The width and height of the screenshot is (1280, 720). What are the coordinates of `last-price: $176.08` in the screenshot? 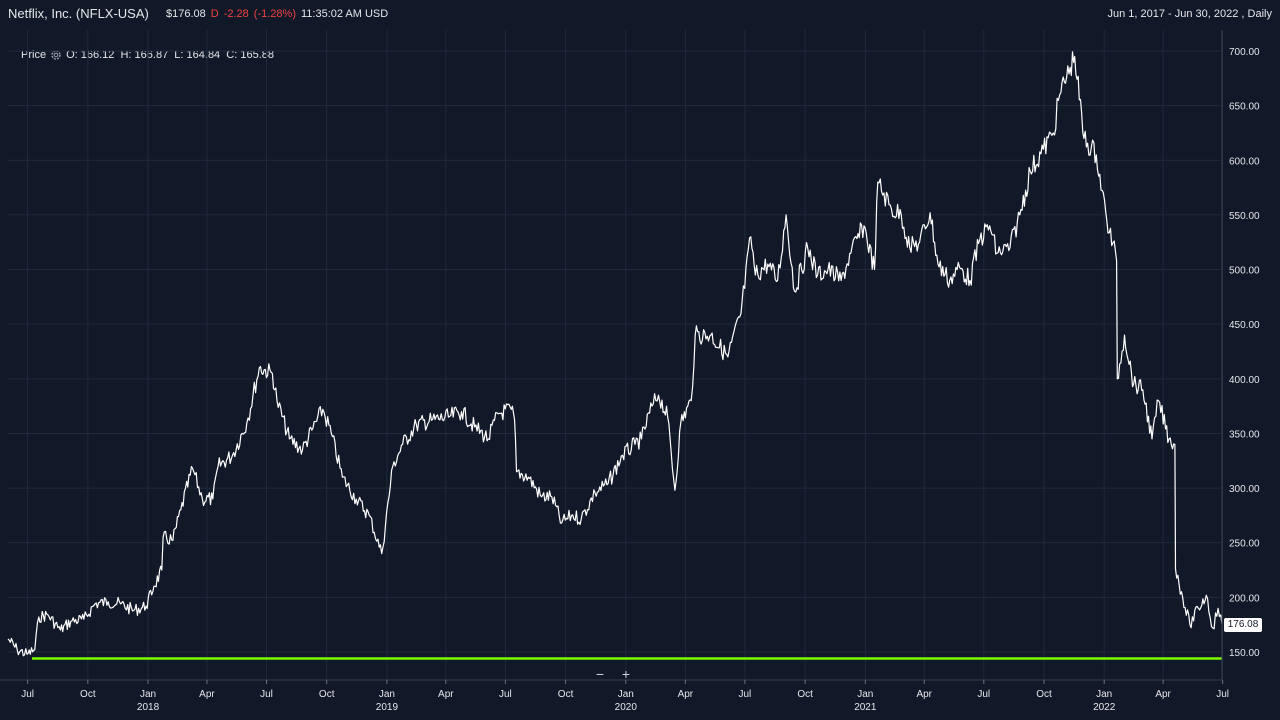 It's located at (186, 14).